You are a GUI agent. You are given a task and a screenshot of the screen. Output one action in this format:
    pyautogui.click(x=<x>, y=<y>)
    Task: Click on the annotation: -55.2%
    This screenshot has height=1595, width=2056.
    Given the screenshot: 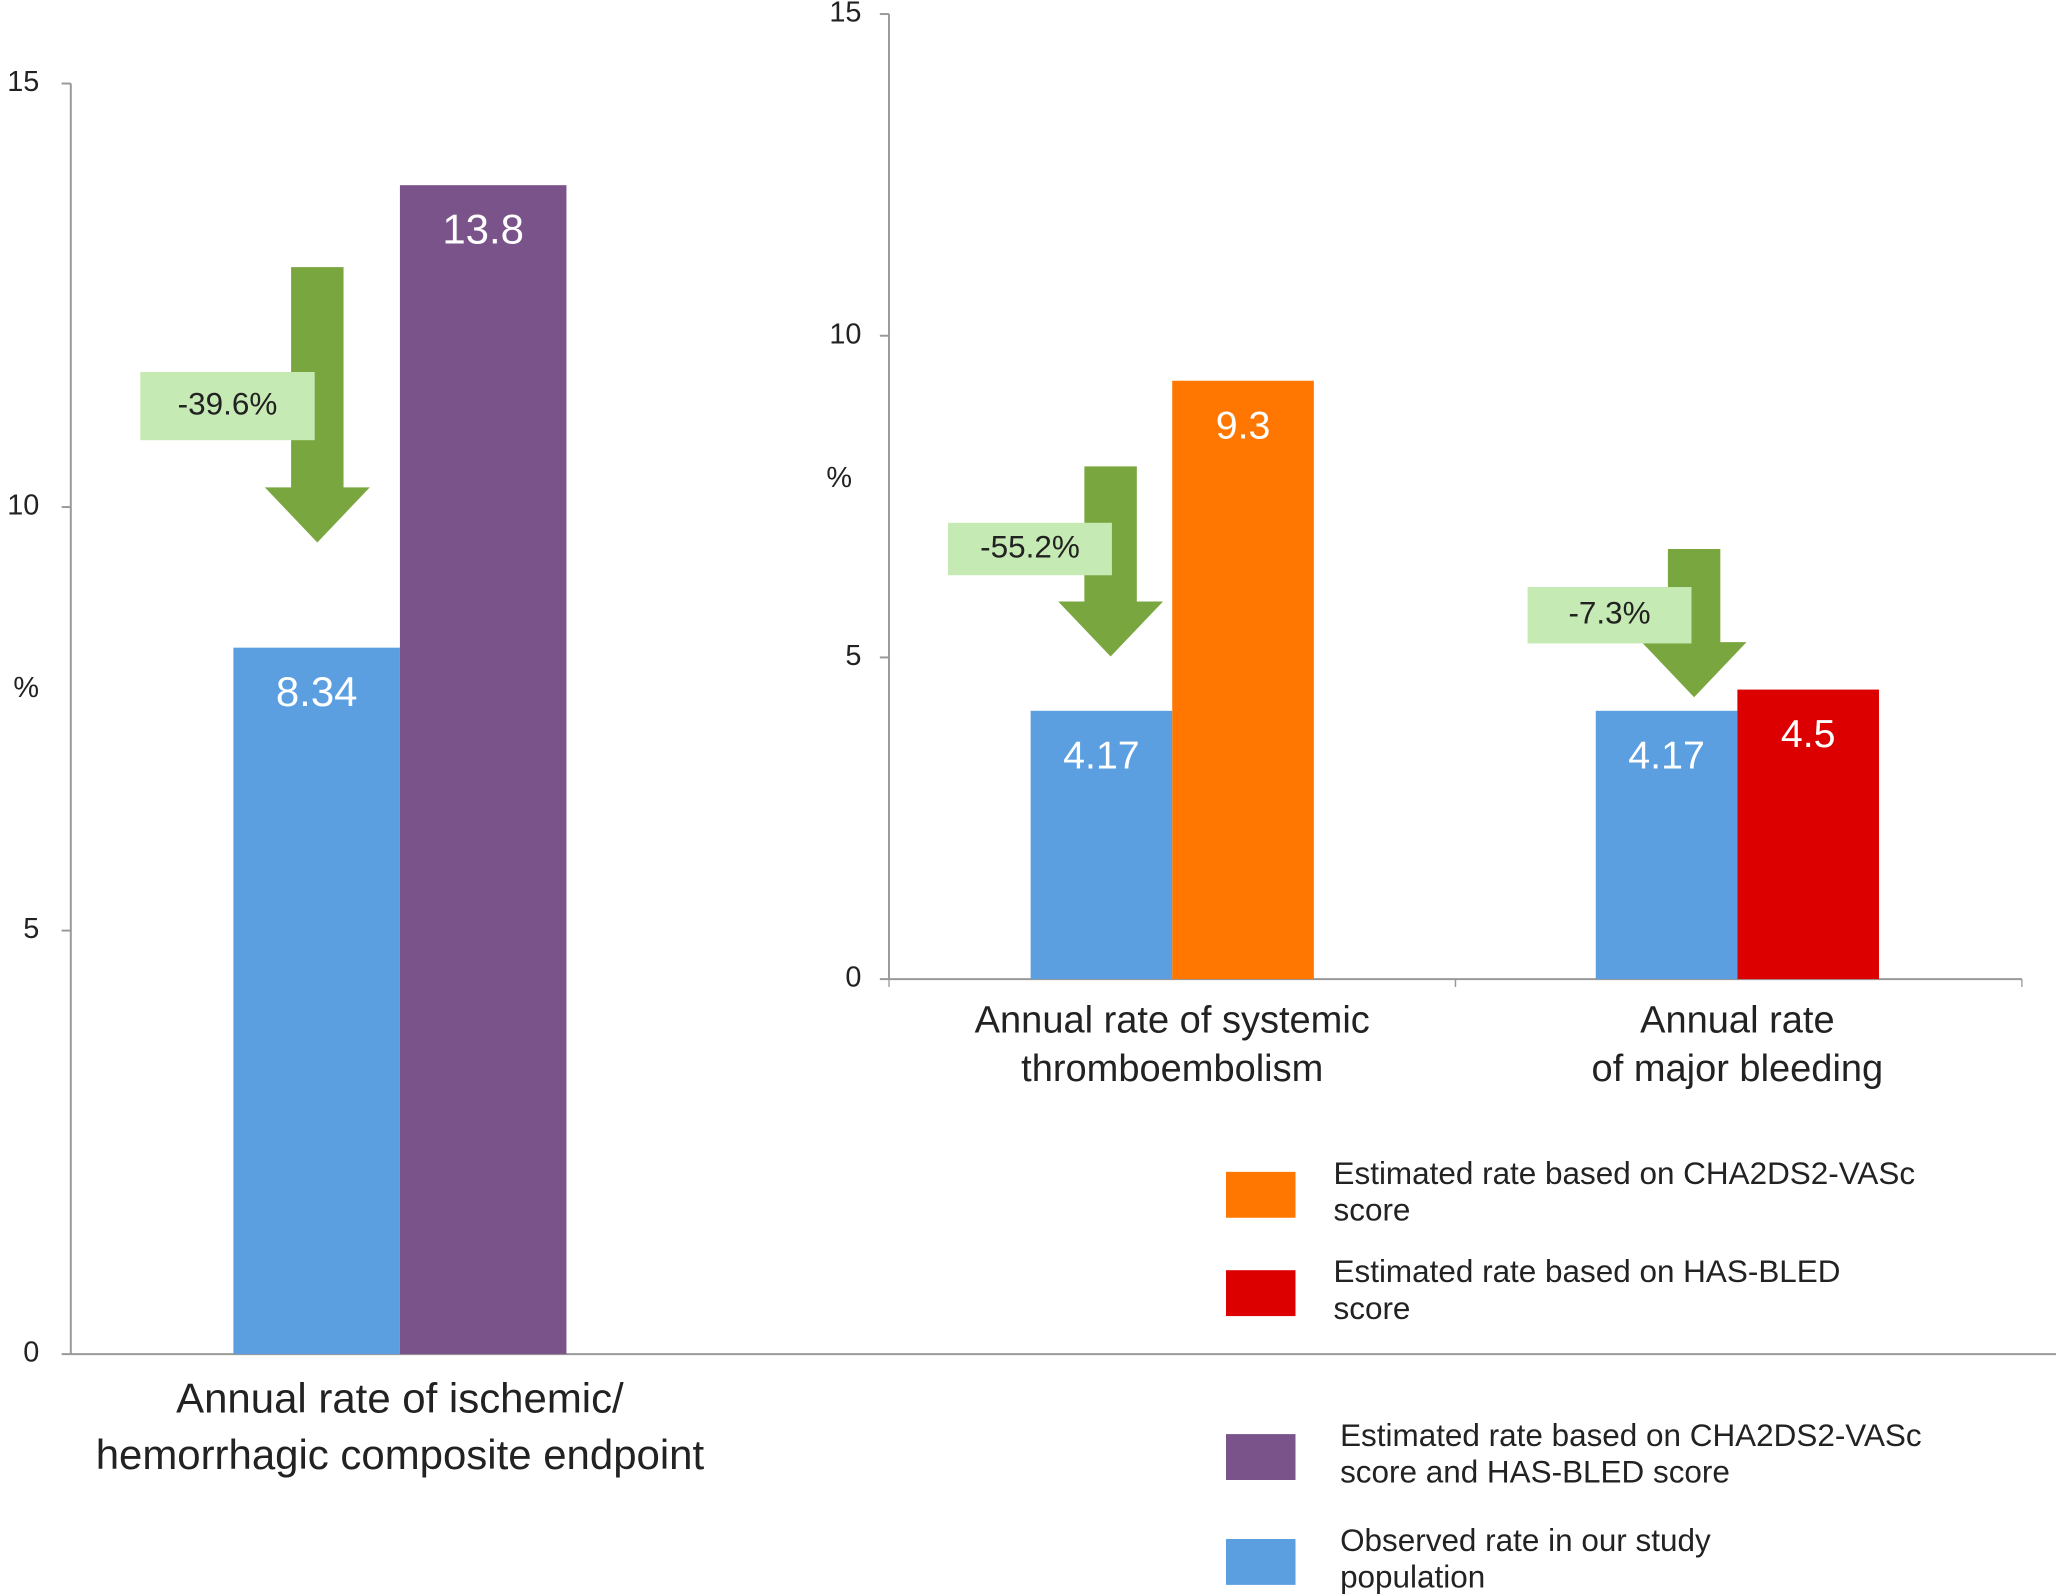 What is the action you would take?
    pyautogui.click(x=1030, y=546)
    